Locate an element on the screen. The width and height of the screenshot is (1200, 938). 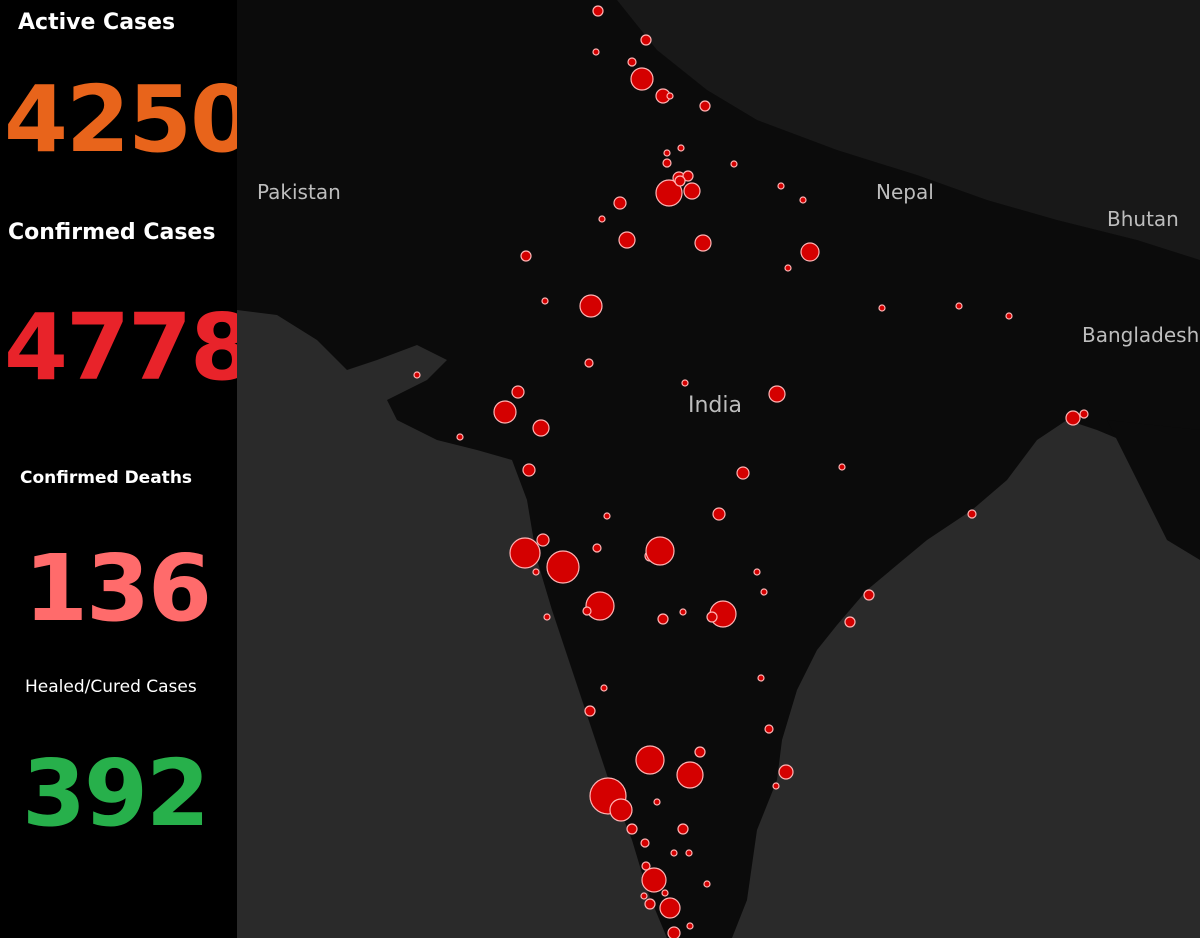
country-label: Bangladesh is located at coordinates (1140, 335).